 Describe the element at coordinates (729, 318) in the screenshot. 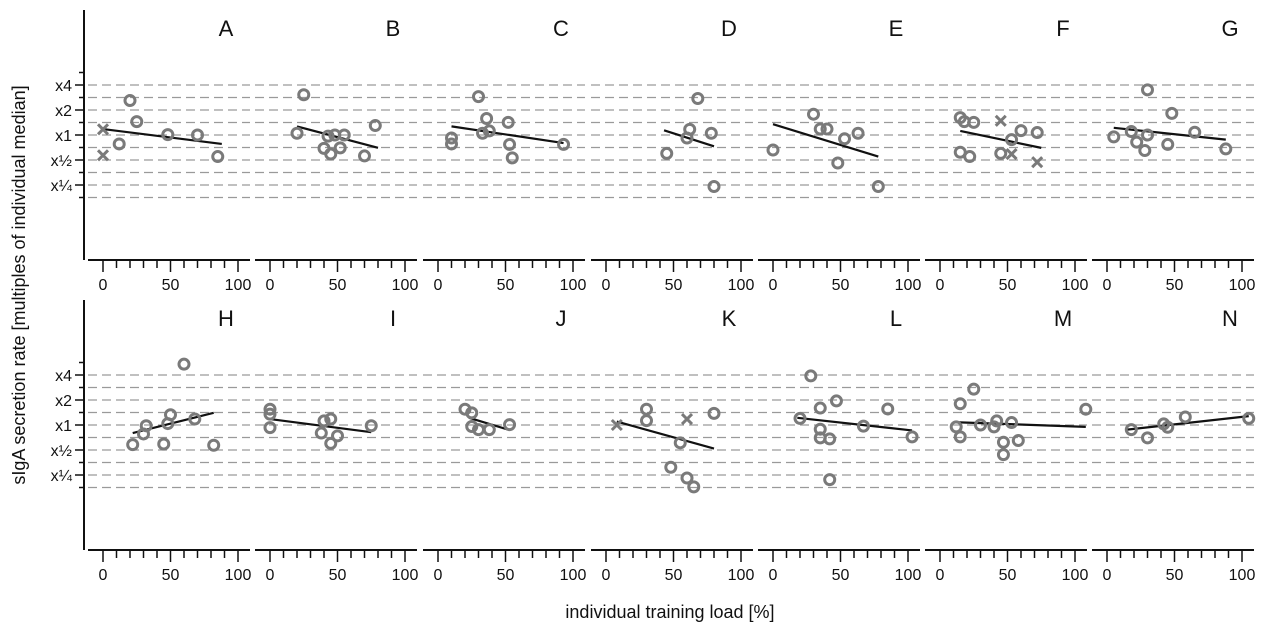

I see `panel-label: K` at that location.